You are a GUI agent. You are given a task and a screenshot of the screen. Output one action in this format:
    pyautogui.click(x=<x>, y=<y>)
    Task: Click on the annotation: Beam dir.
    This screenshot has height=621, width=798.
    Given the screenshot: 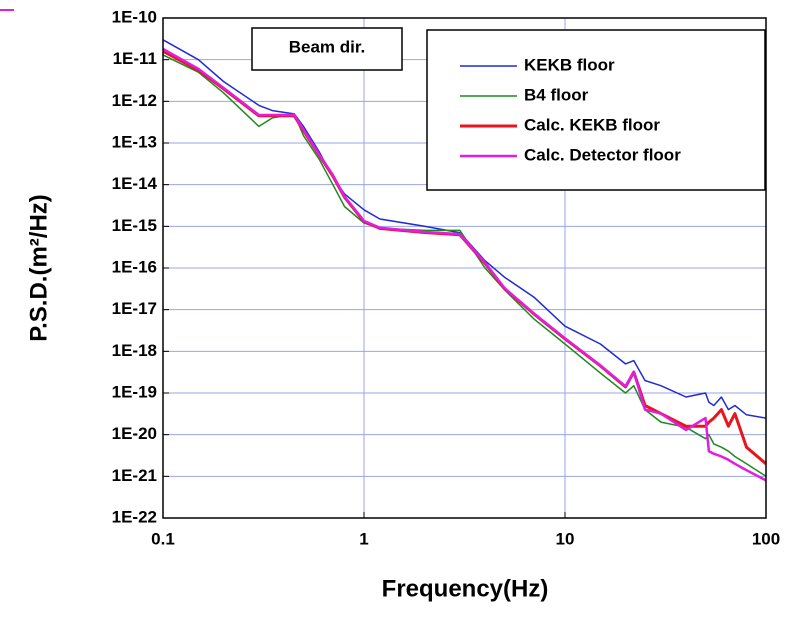 What is the action you would take?
    pyautogui.click(x=327, y=46)
    